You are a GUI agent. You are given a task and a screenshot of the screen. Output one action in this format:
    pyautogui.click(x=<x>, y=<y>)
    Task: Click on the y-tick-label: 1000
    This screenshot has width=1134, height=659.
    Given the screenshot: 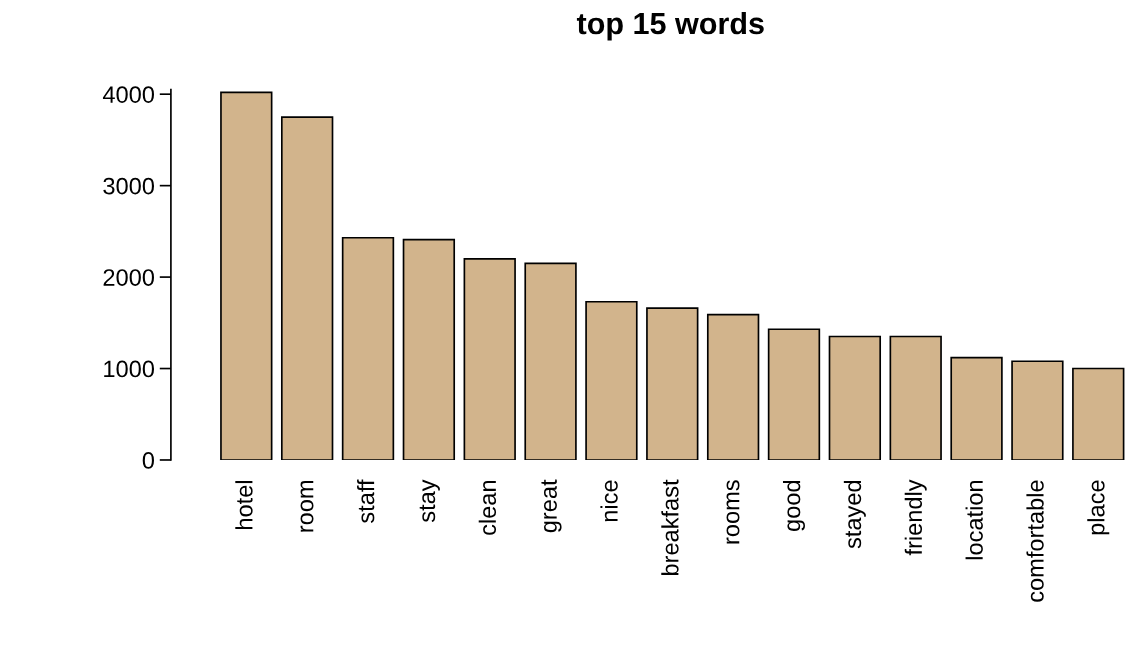 What is the action you would take?
    pyautogui.click(x=129, y=369)
    